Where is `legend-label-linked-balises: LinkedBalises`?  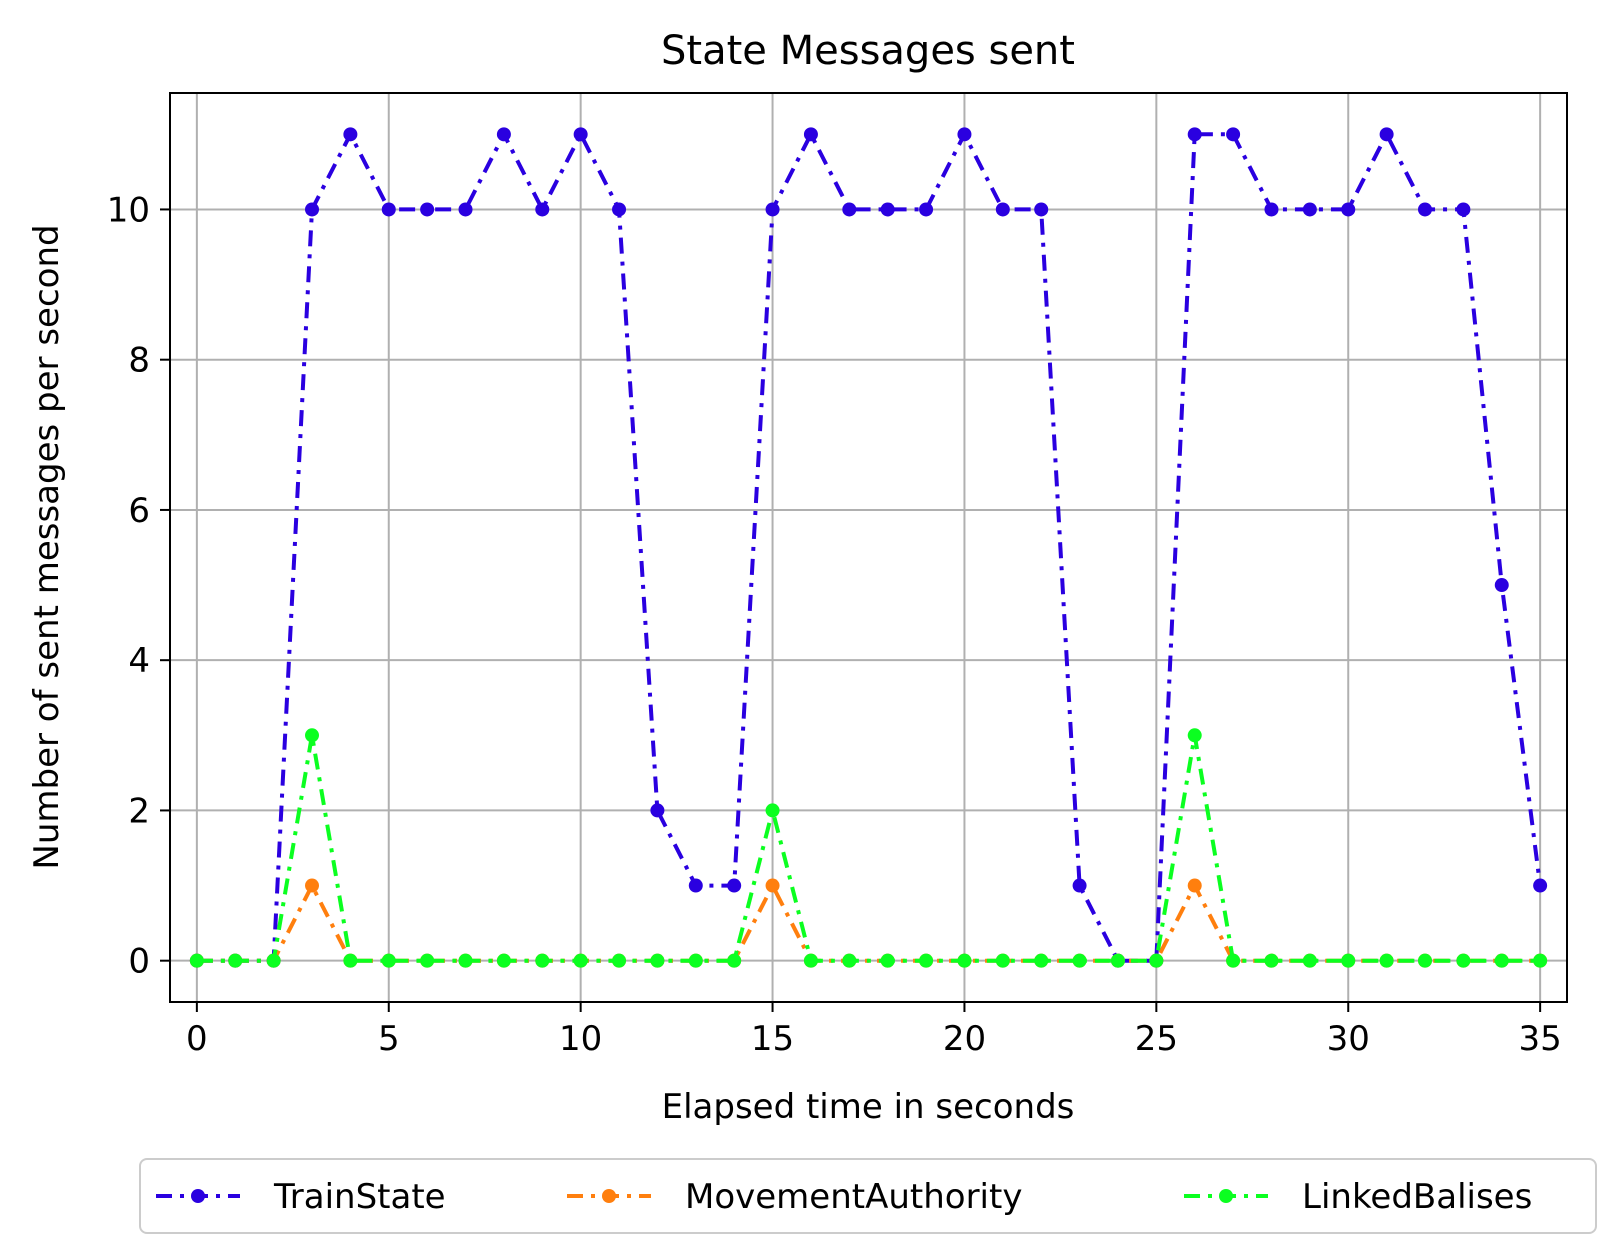 legend-label-linked-balises: LinkedBalises is located at coordinates (1417, 1197).